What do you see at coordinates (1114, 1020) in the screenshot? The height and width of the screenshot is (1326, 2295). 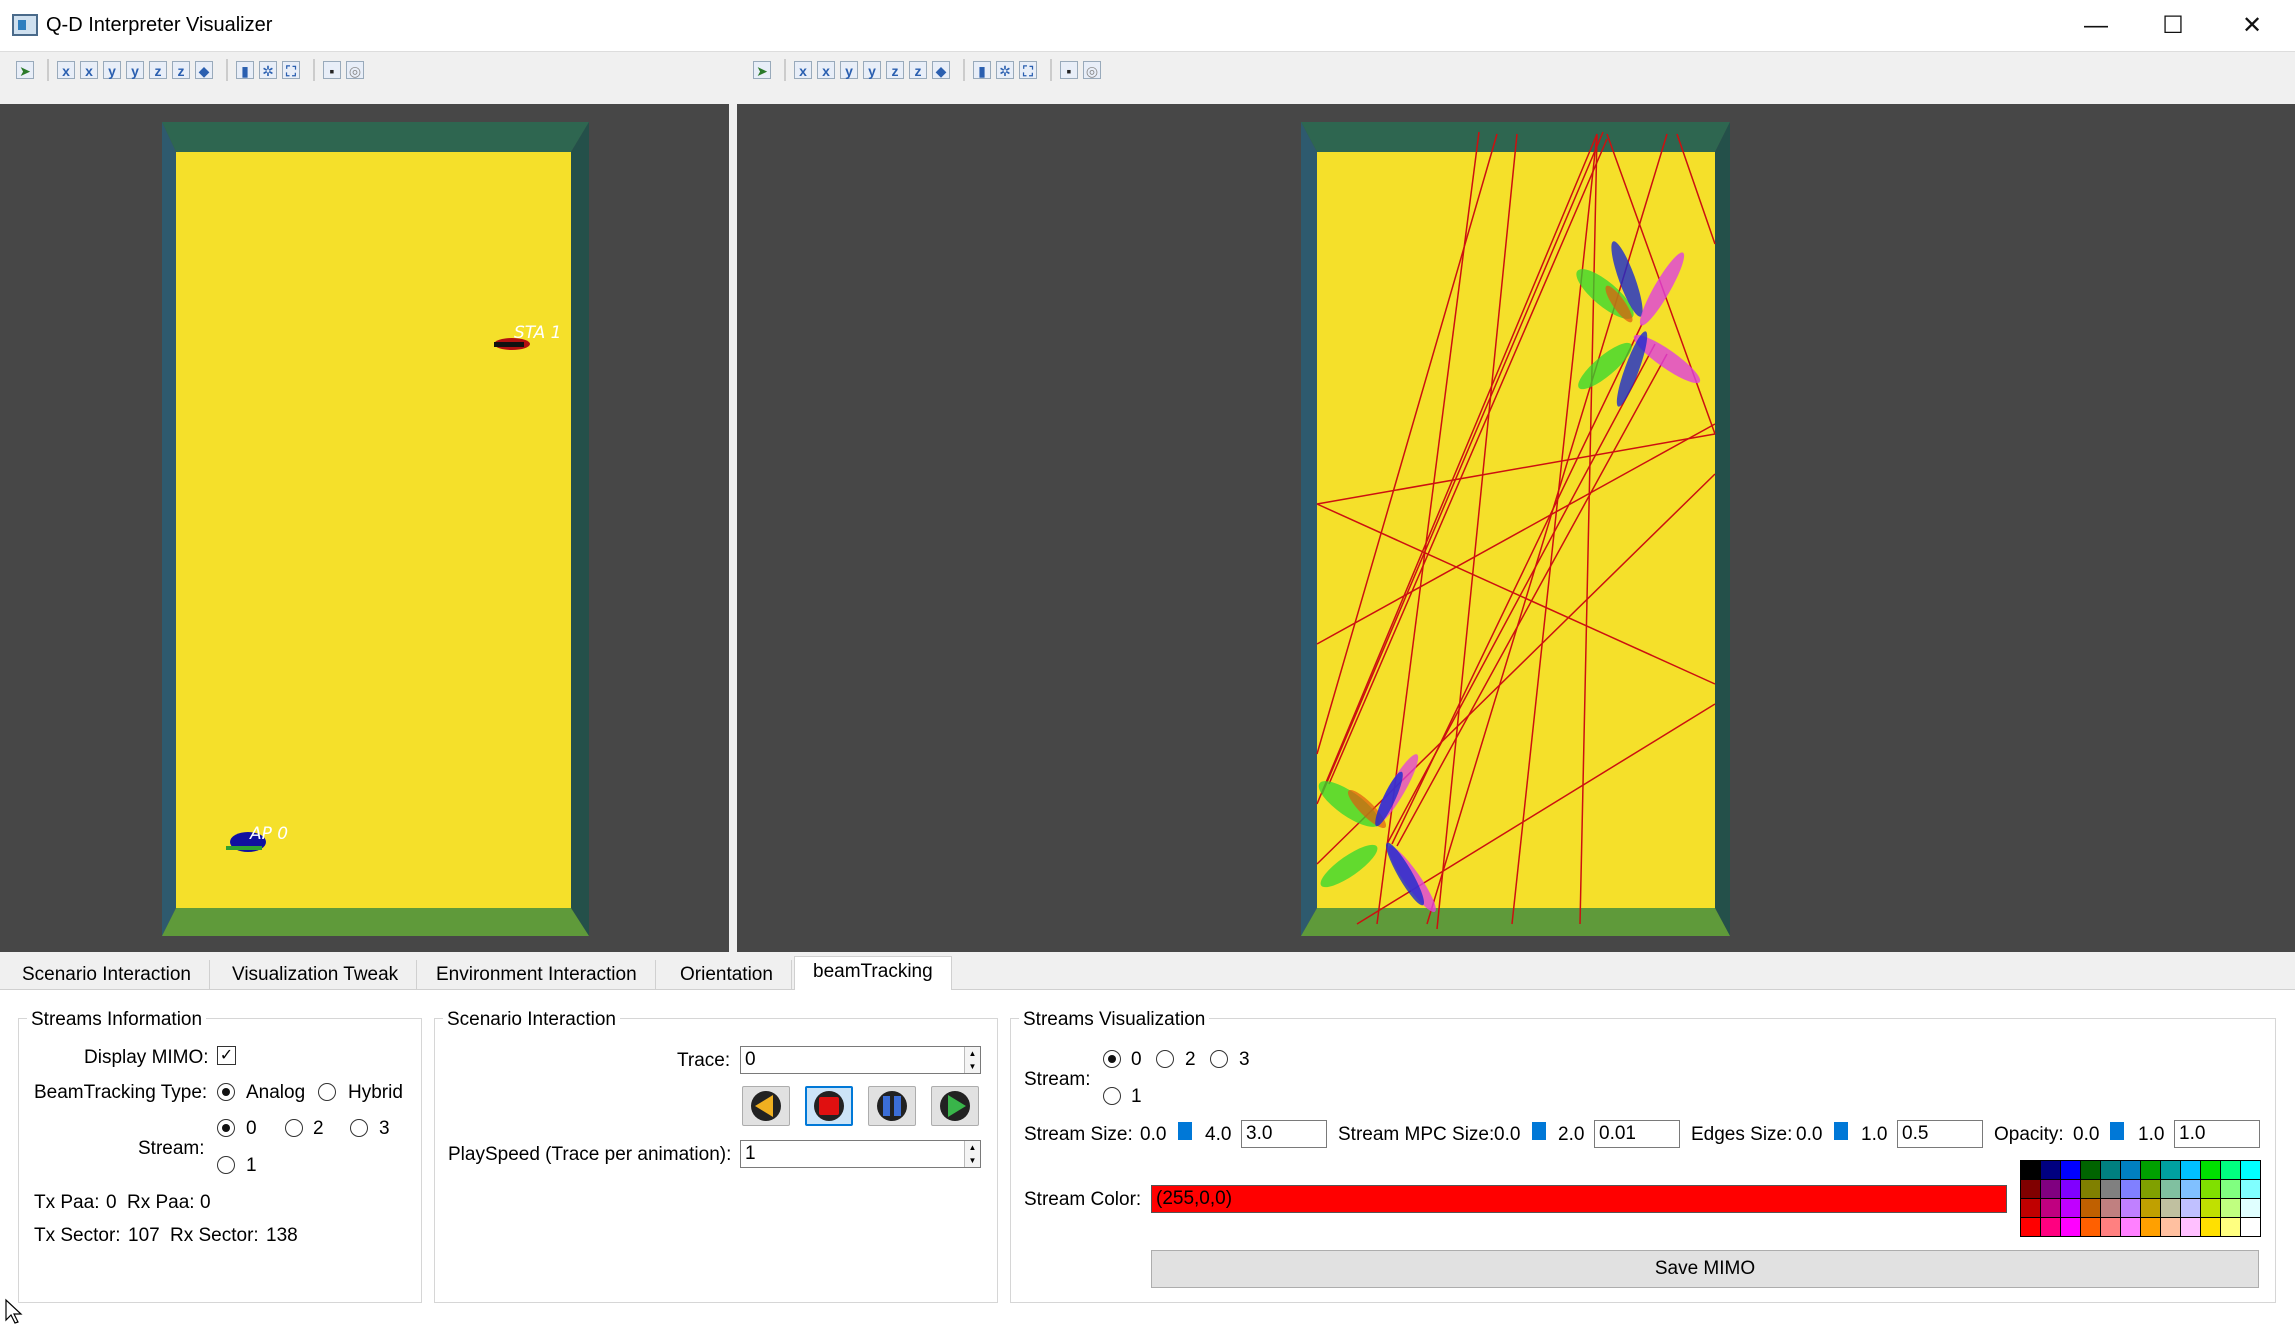 I see `streams-visualization-title: Streams Visualization` at bounding box center [1114, 1020].